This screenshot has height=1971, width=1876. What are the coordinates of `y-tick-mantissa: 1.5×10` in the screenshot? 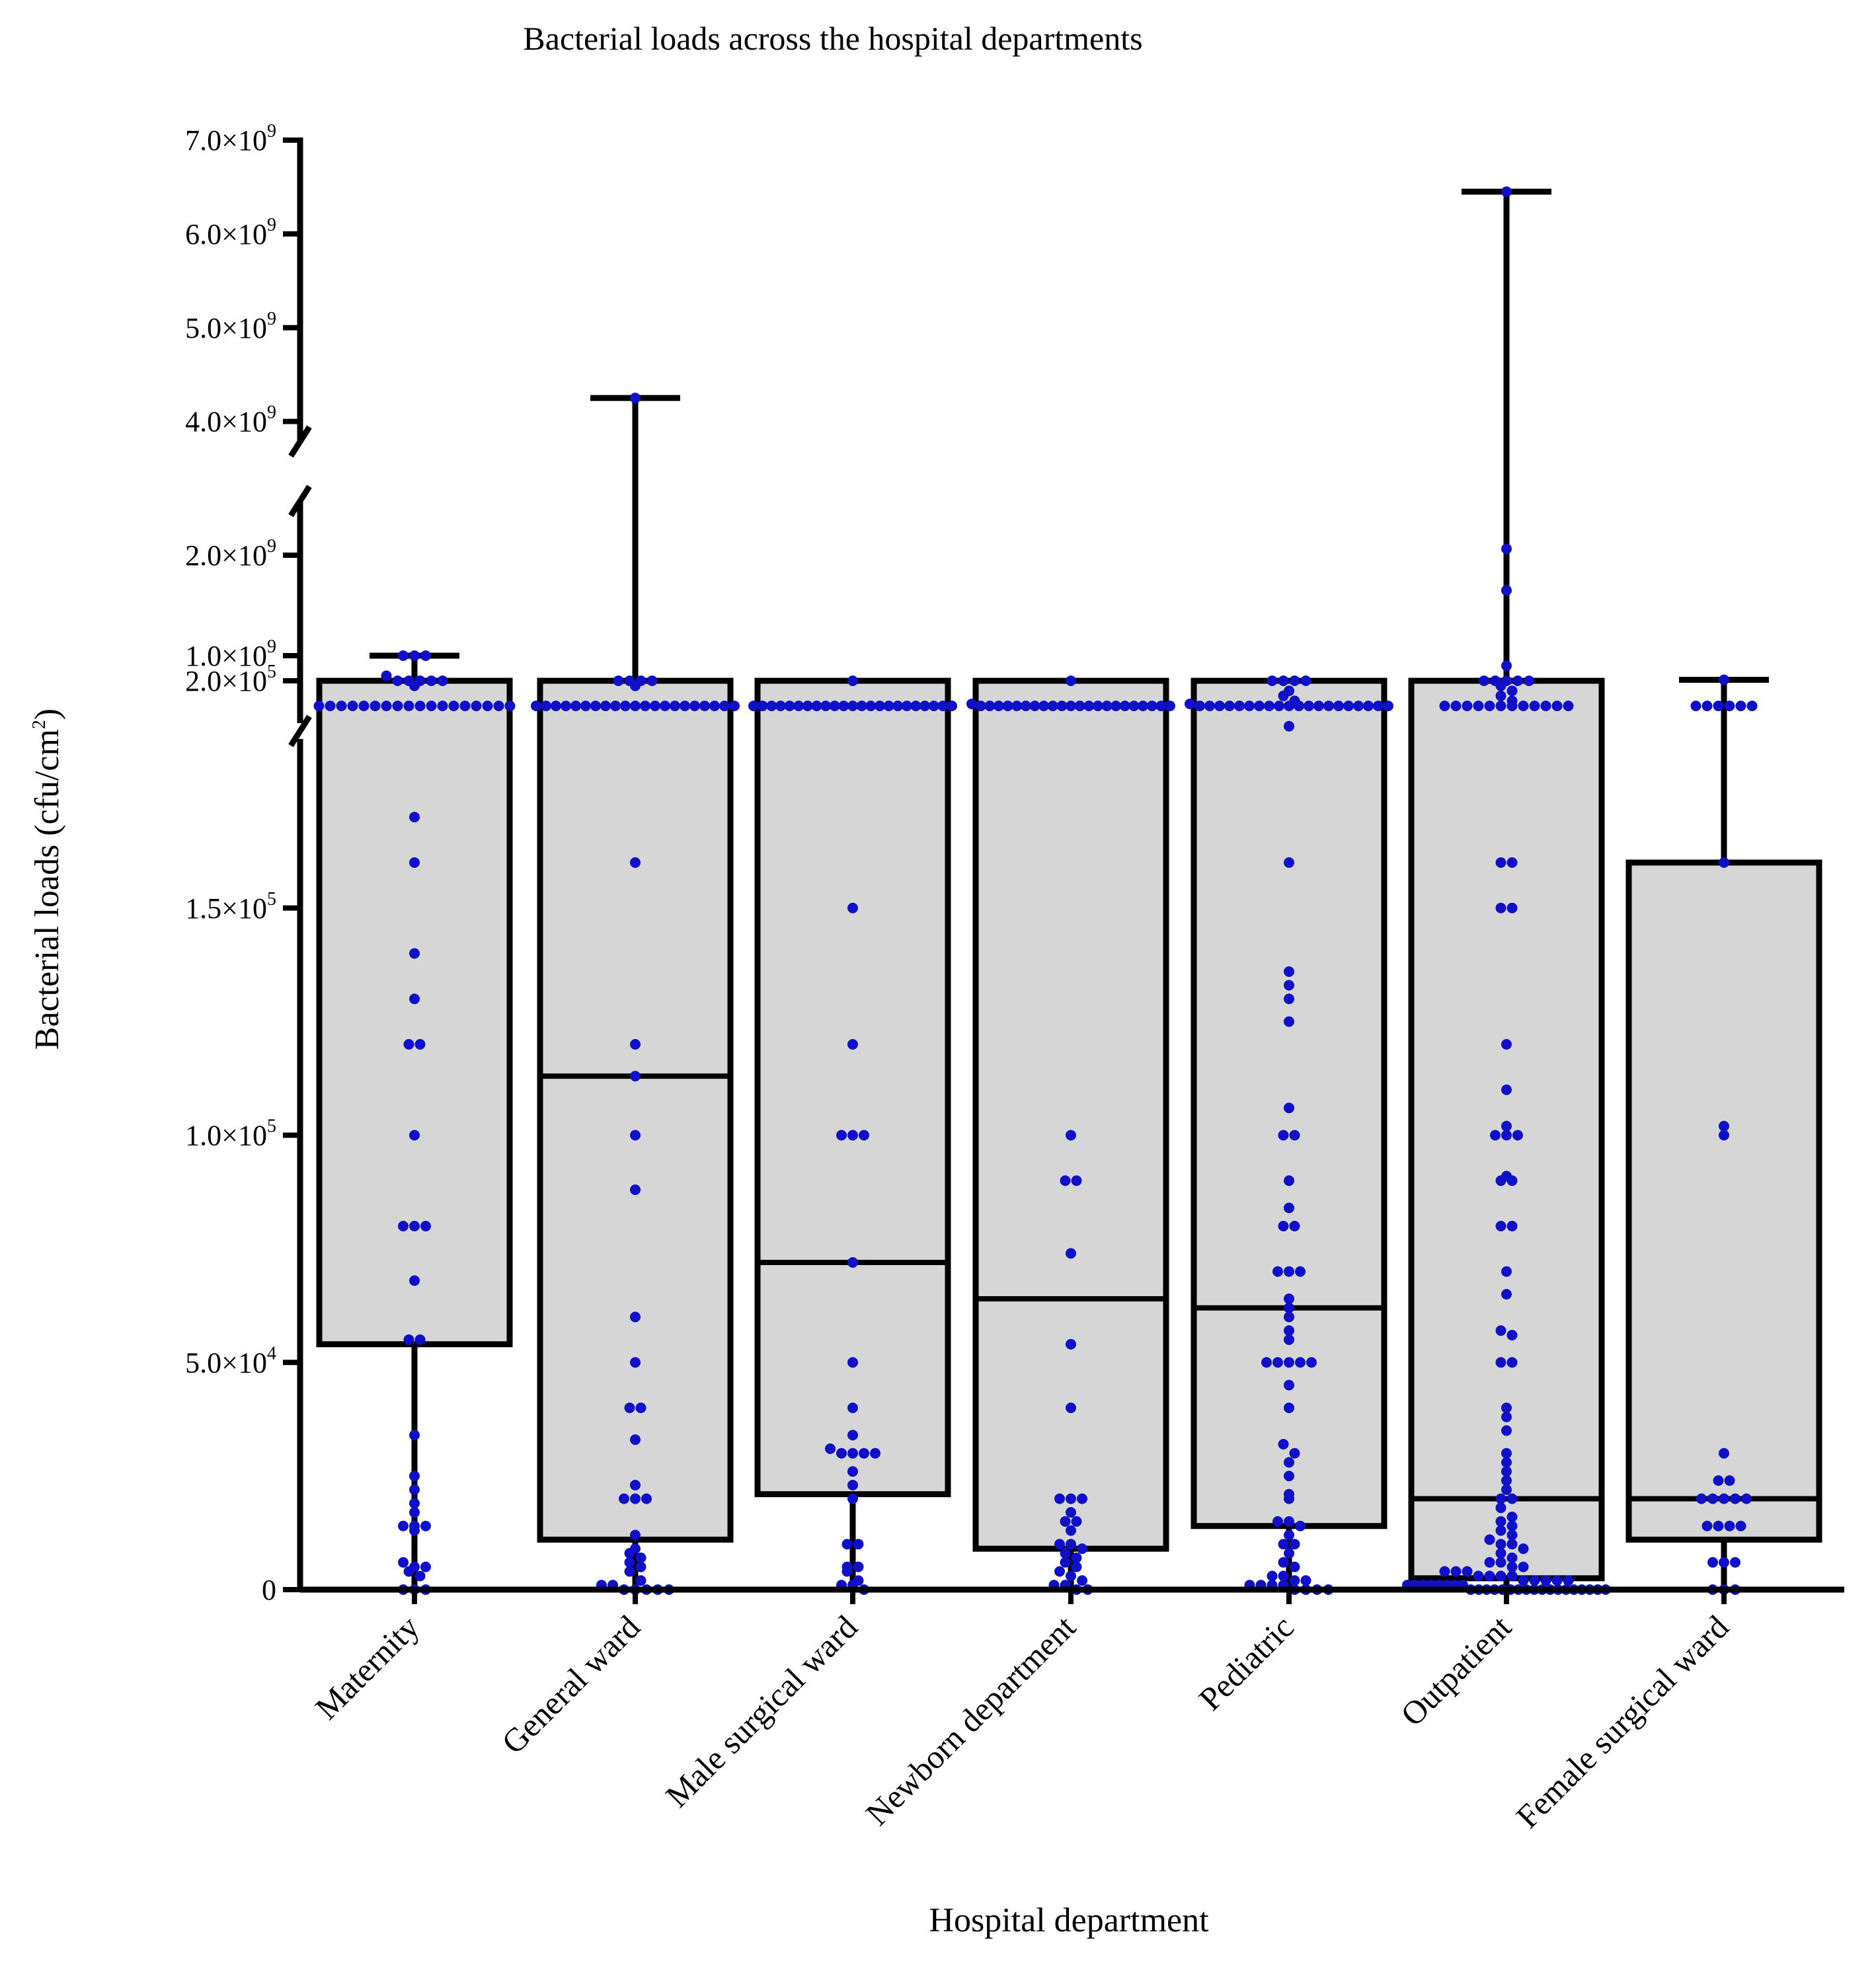 It's located at (226, 908).